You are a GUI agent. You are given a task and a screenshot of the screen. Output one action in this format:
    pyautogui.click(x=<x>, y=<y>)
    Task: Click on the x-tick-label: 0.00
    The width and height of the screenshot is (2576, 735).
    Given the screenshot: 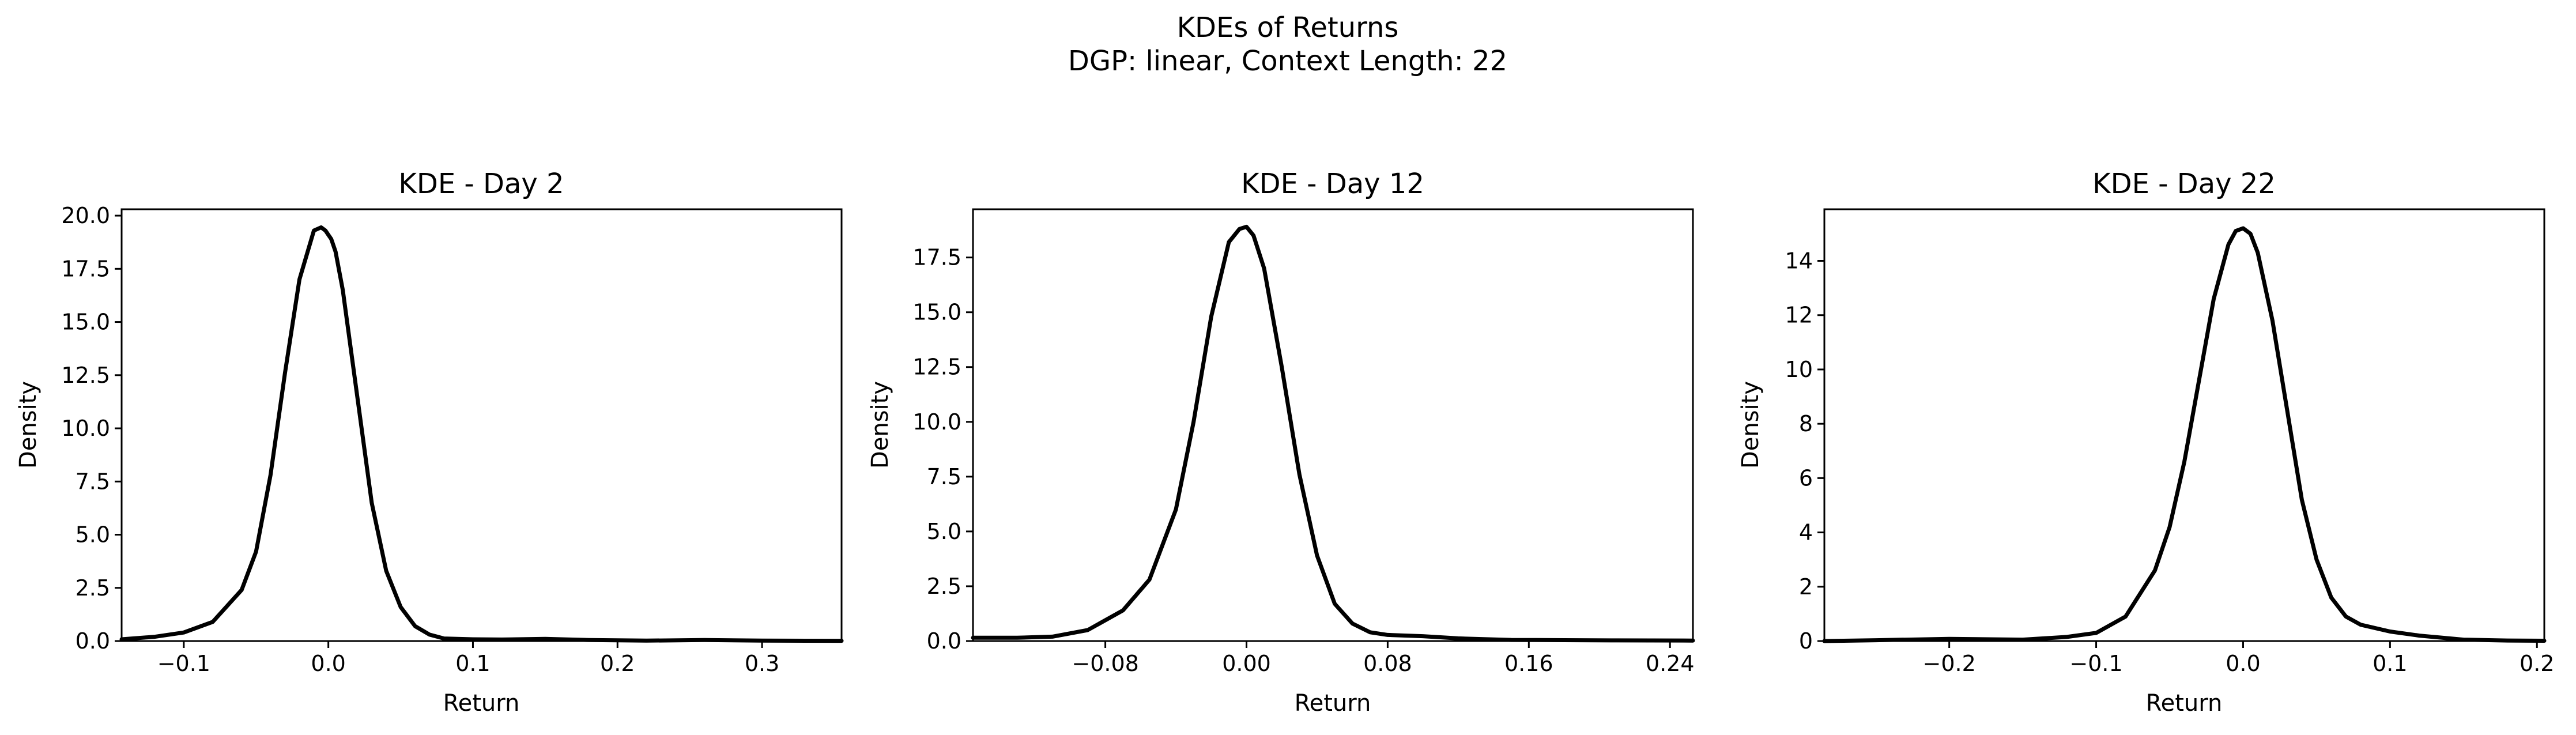 What is the action you would take?
    pyautogui.click(x=1246, y=663)
    